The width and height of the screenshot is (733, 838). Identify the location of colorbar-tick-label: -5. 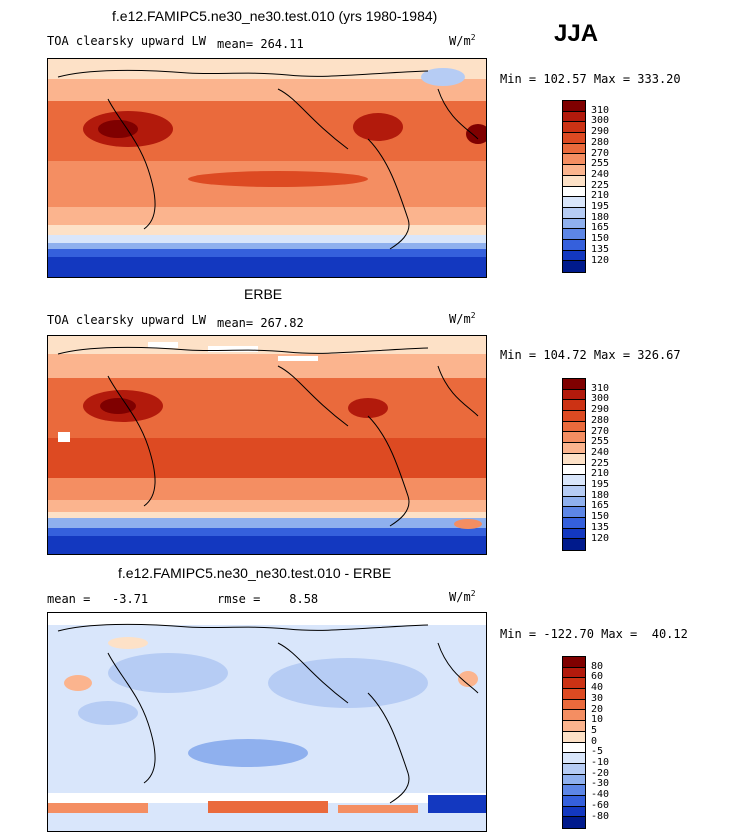
(597, 752).